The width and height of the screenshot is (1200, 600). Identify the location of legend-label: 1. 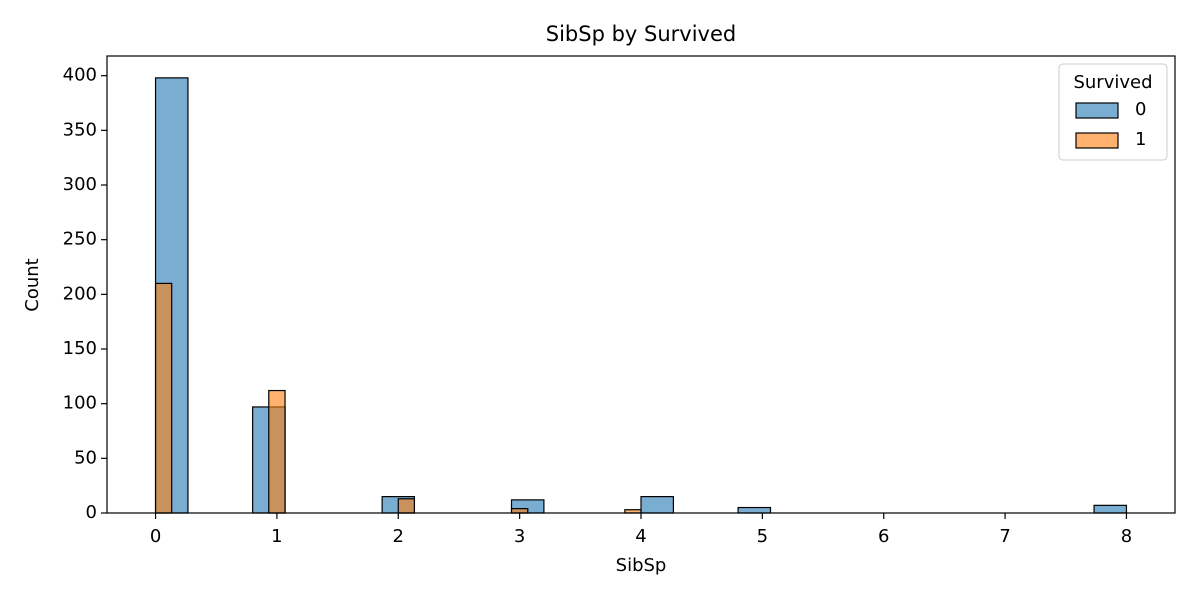
(1140, 139).